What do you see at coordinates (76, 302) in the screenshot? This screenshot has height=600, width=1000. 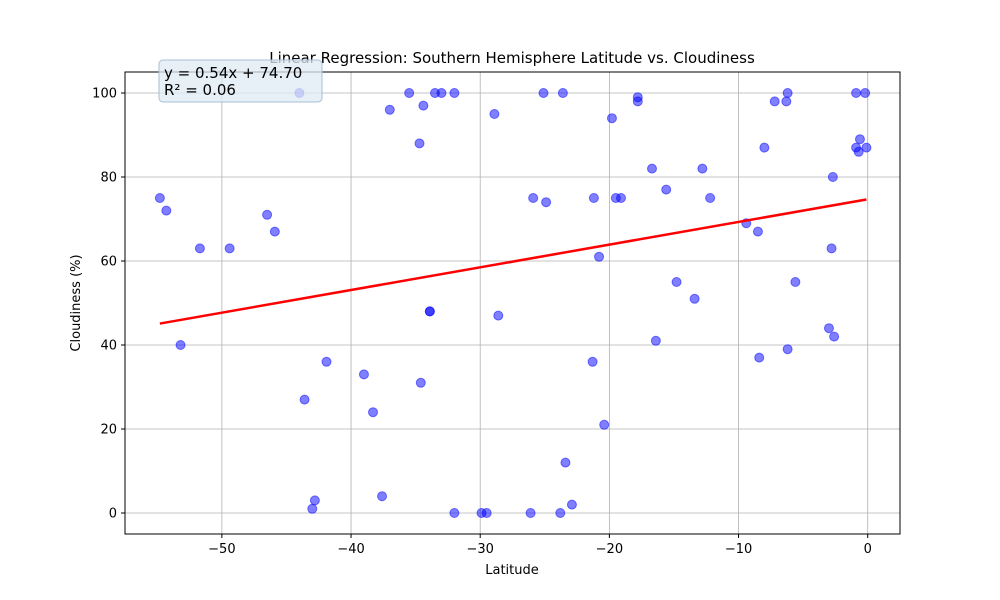 I see `y-axis-label: Cloudiness (%)` at bounding box center [76, 302].